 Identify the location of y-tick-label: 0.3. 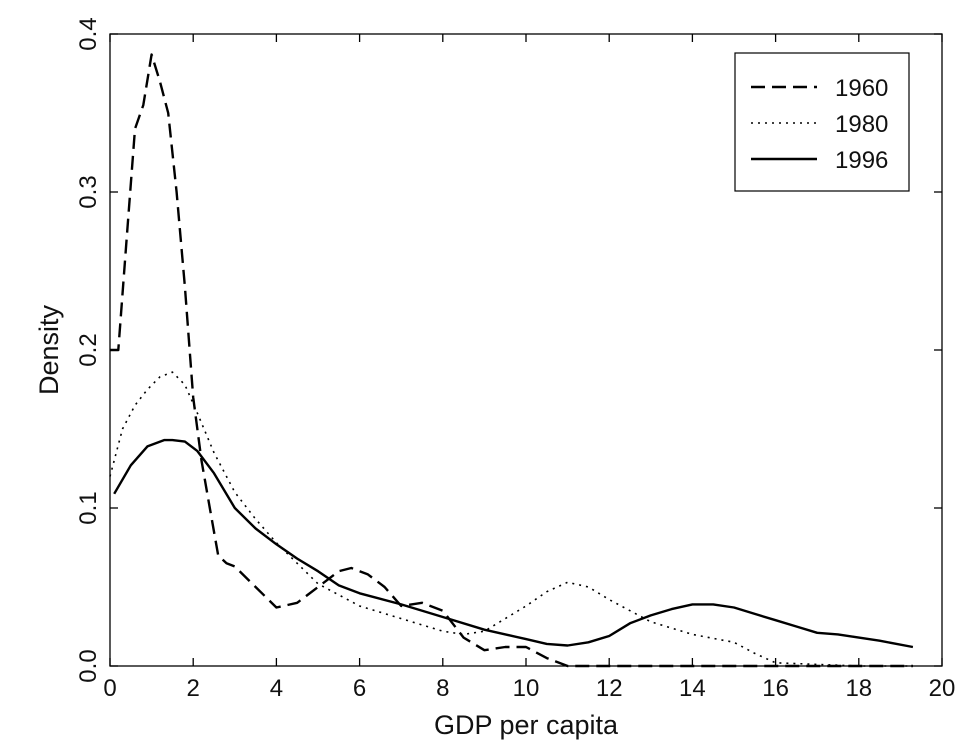
(88, 191).